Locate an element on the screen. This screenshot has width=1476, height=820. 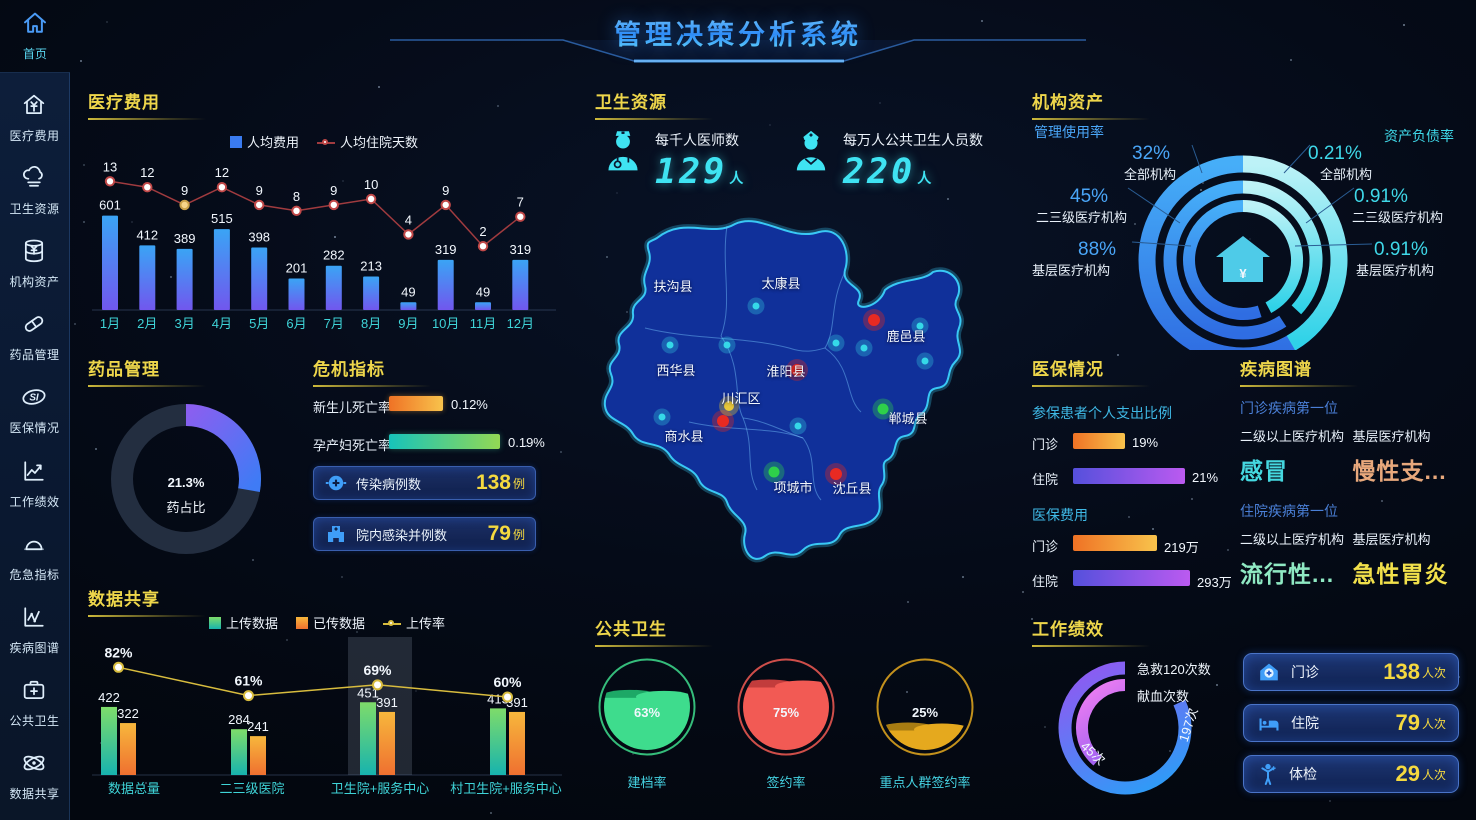
line-swatch is located at coordinates (326, 142).